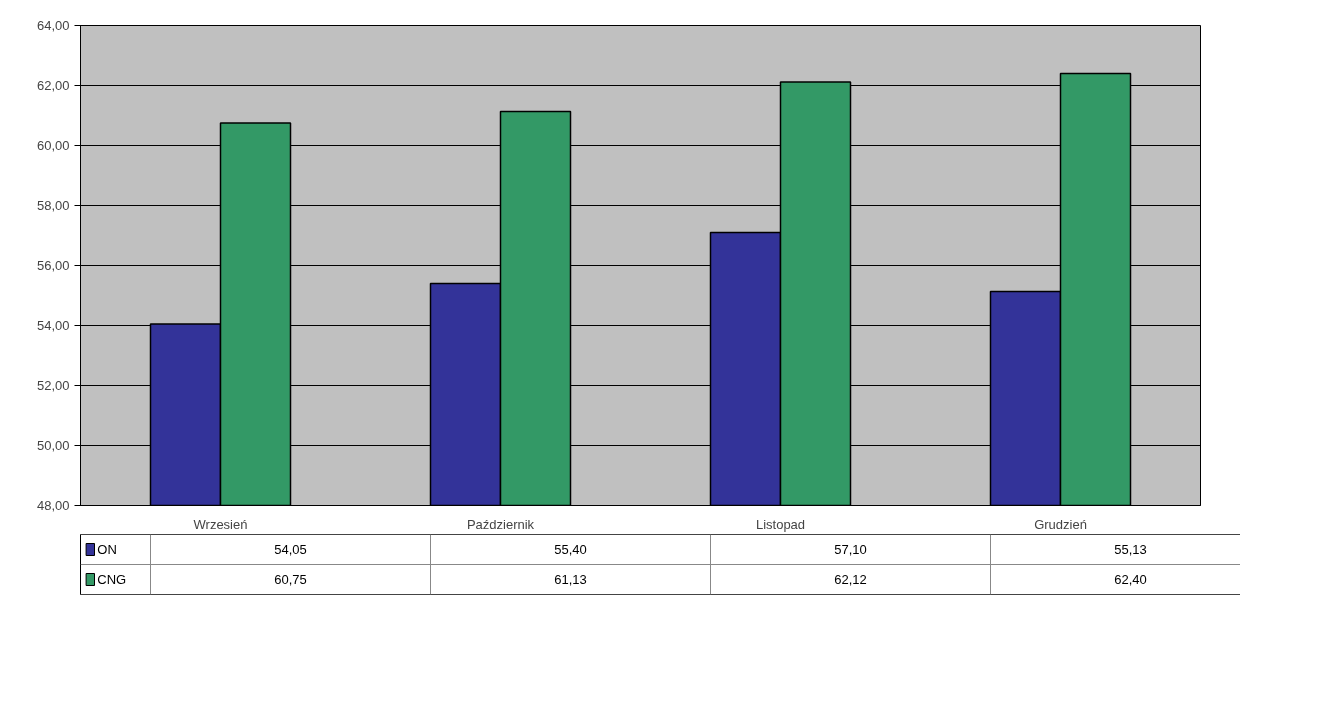  What do you see at coordinates (53, 505) in the screenshot?
I see `y-tick-label: 48,00` at bounding box center [53, 505].